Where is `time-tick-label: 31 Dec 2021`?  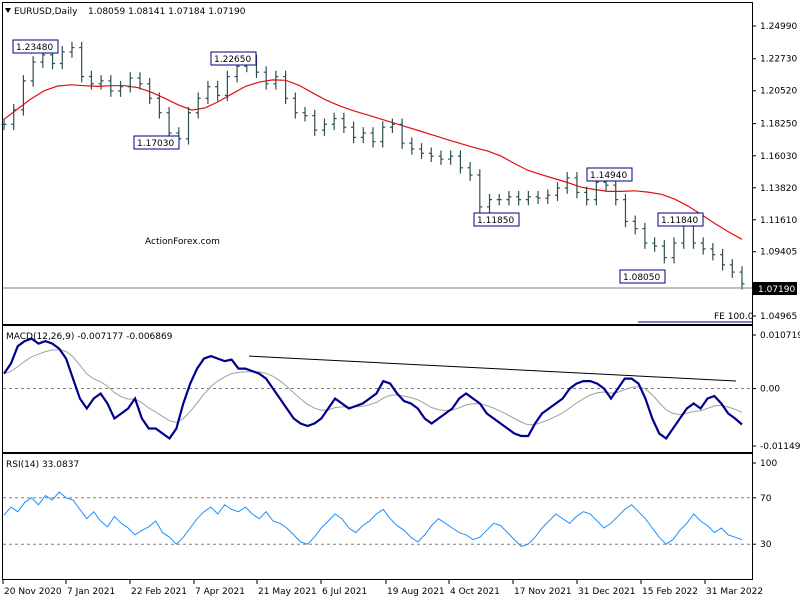
time-tick-label: 31 Dec 2021 is located at coordinates (607, 592).